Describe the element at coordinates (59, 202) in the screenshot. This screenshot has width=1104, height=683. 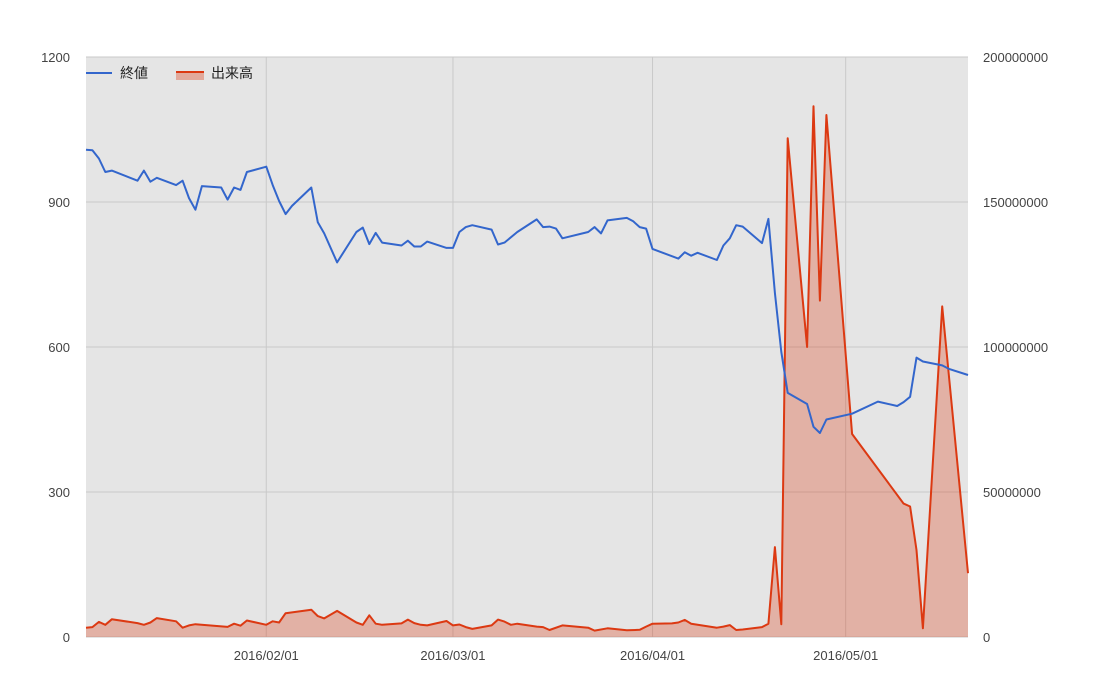
I see `y-left-tick-label: 900` at that location.